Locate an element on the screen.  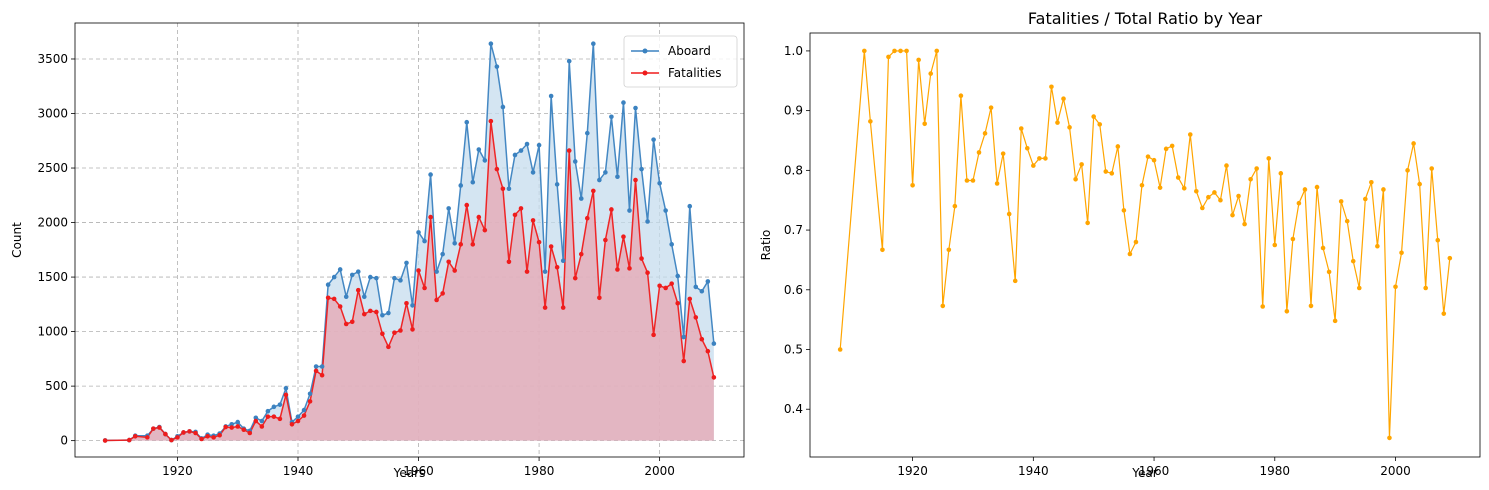
left-y-tick-label: 3000 is located at coordinates (52, 114).